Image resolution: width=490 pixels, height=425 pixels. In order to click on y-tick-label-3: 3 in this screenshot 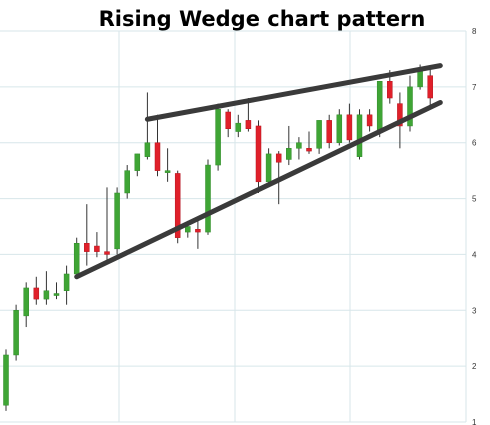, I will do `click(474, 310)`.